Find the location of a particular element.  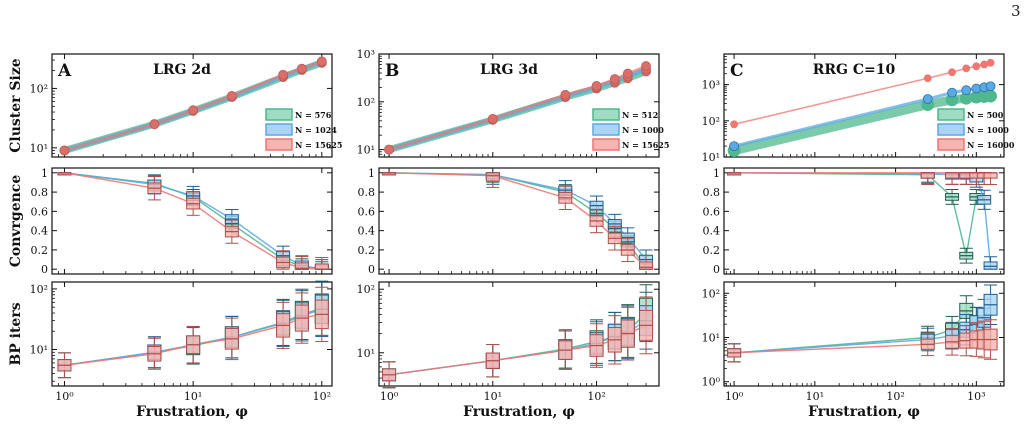

y-tick-label: 10³ is located at coordinates (366, 54).